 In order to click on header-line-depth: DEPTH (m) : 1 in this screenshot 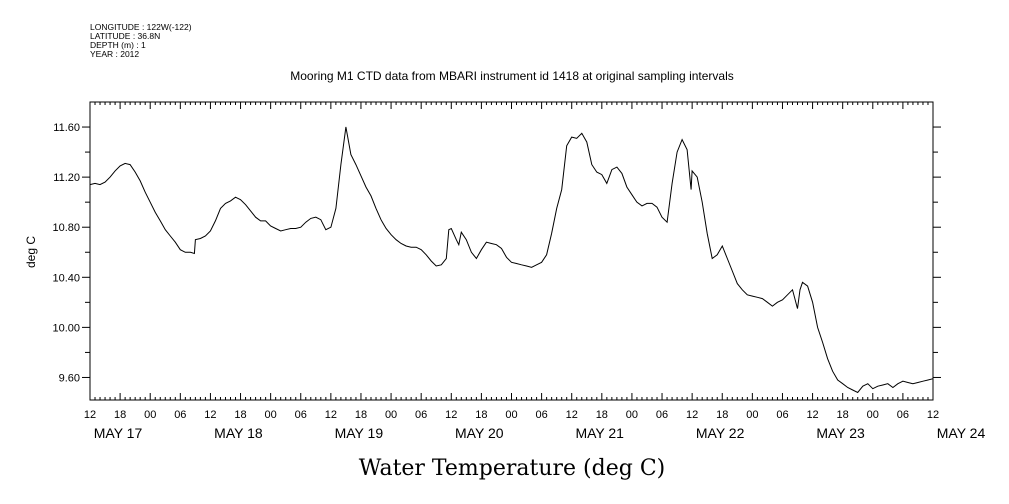, I will do `click(118, 45)`.